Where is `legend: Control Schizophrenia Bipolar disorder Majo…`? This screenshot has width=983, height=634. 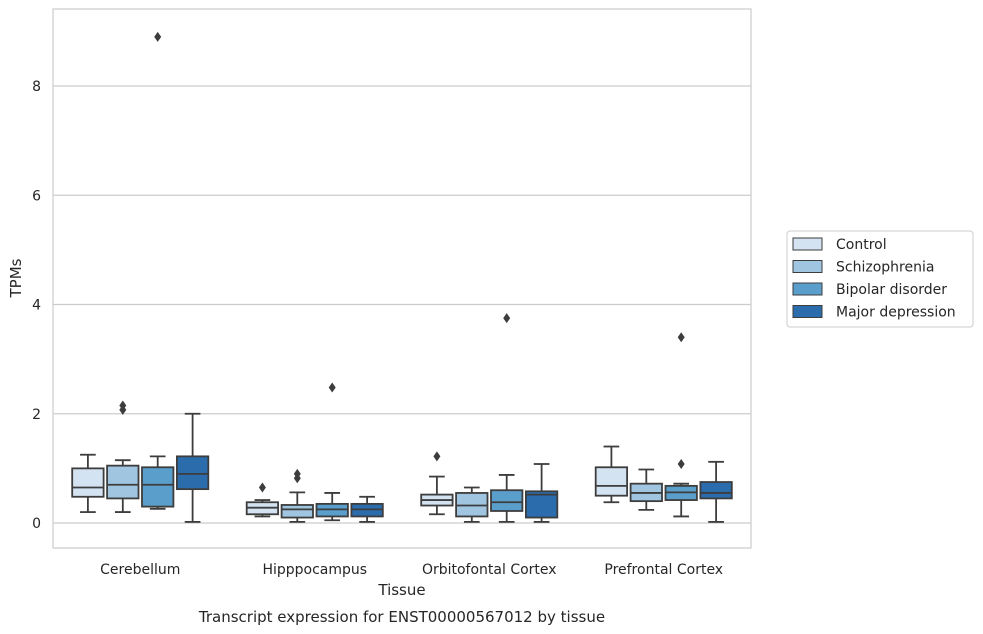
legend: Control Schizophrenia Bipolar disorder Majo… is located at coordinates (880, 279).